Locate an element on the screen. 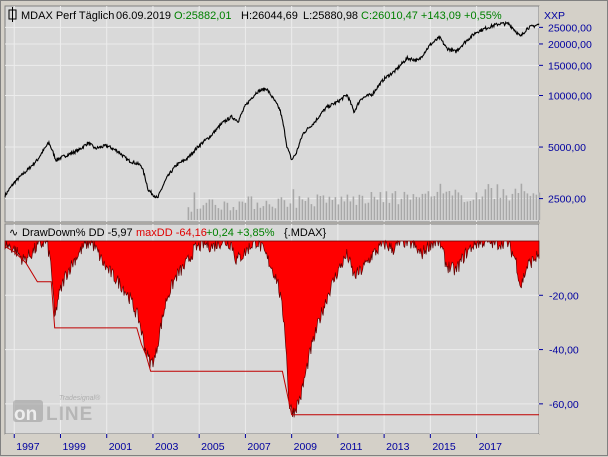 This screenshot has height=457, width=608. price-axis-area is located at coordinates (572, 114).